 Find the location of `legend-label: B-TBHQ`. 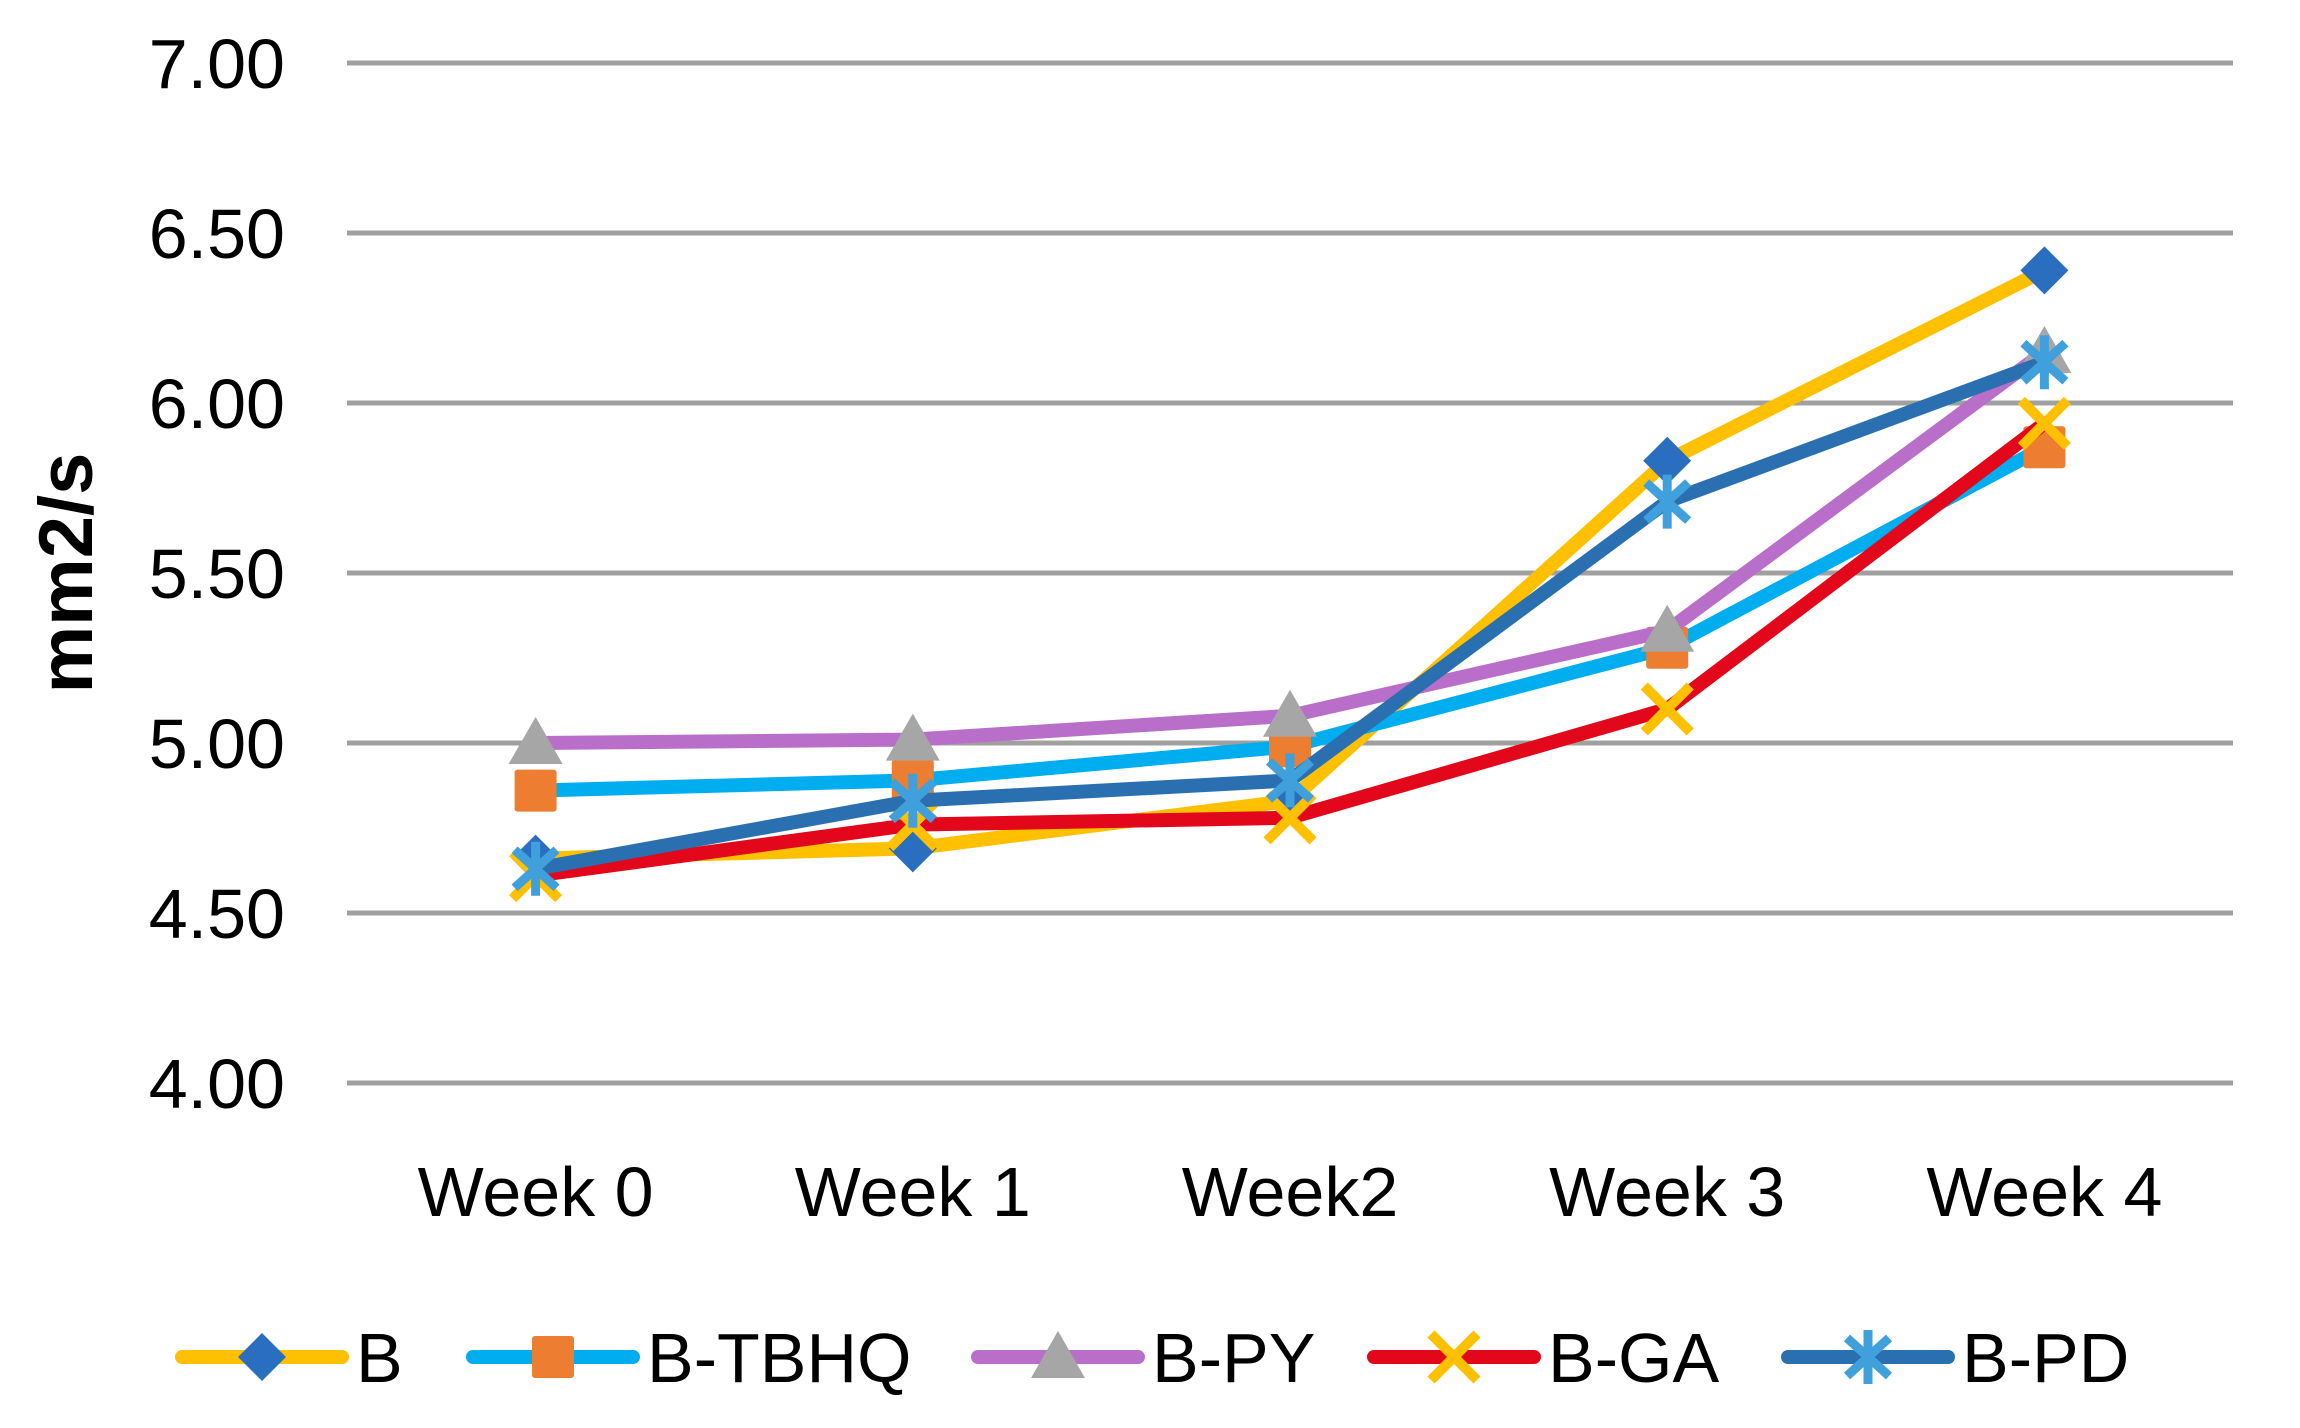

legend-label: B-TBHQ is located at coordinates (779, 1358).